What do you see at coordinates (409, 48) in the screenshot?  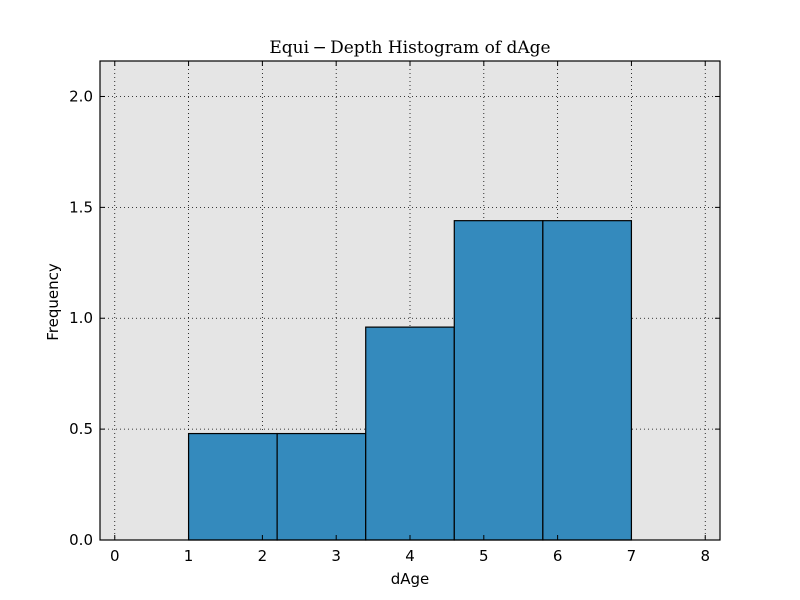 I see `chart-title: Equi − Depth Histogram of dAge` at bounding box center [409, 48].